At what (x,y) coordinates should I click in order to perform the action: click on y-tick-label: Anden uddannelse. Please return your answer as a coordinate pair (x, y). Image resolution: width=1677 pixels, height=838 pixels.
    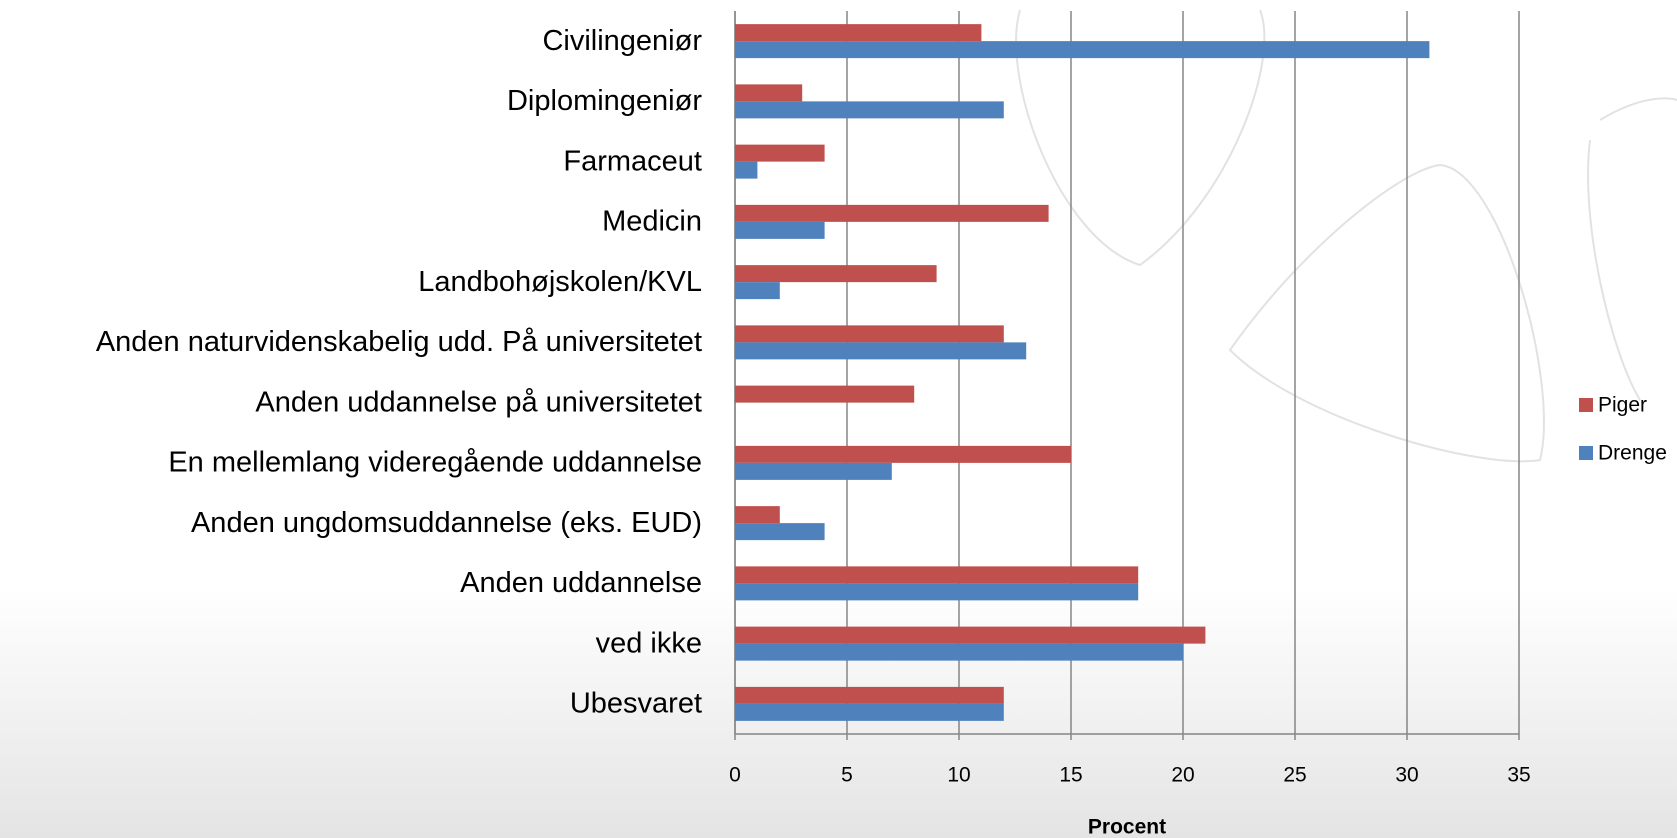
    Looking at the image, I should click on (581, 583).